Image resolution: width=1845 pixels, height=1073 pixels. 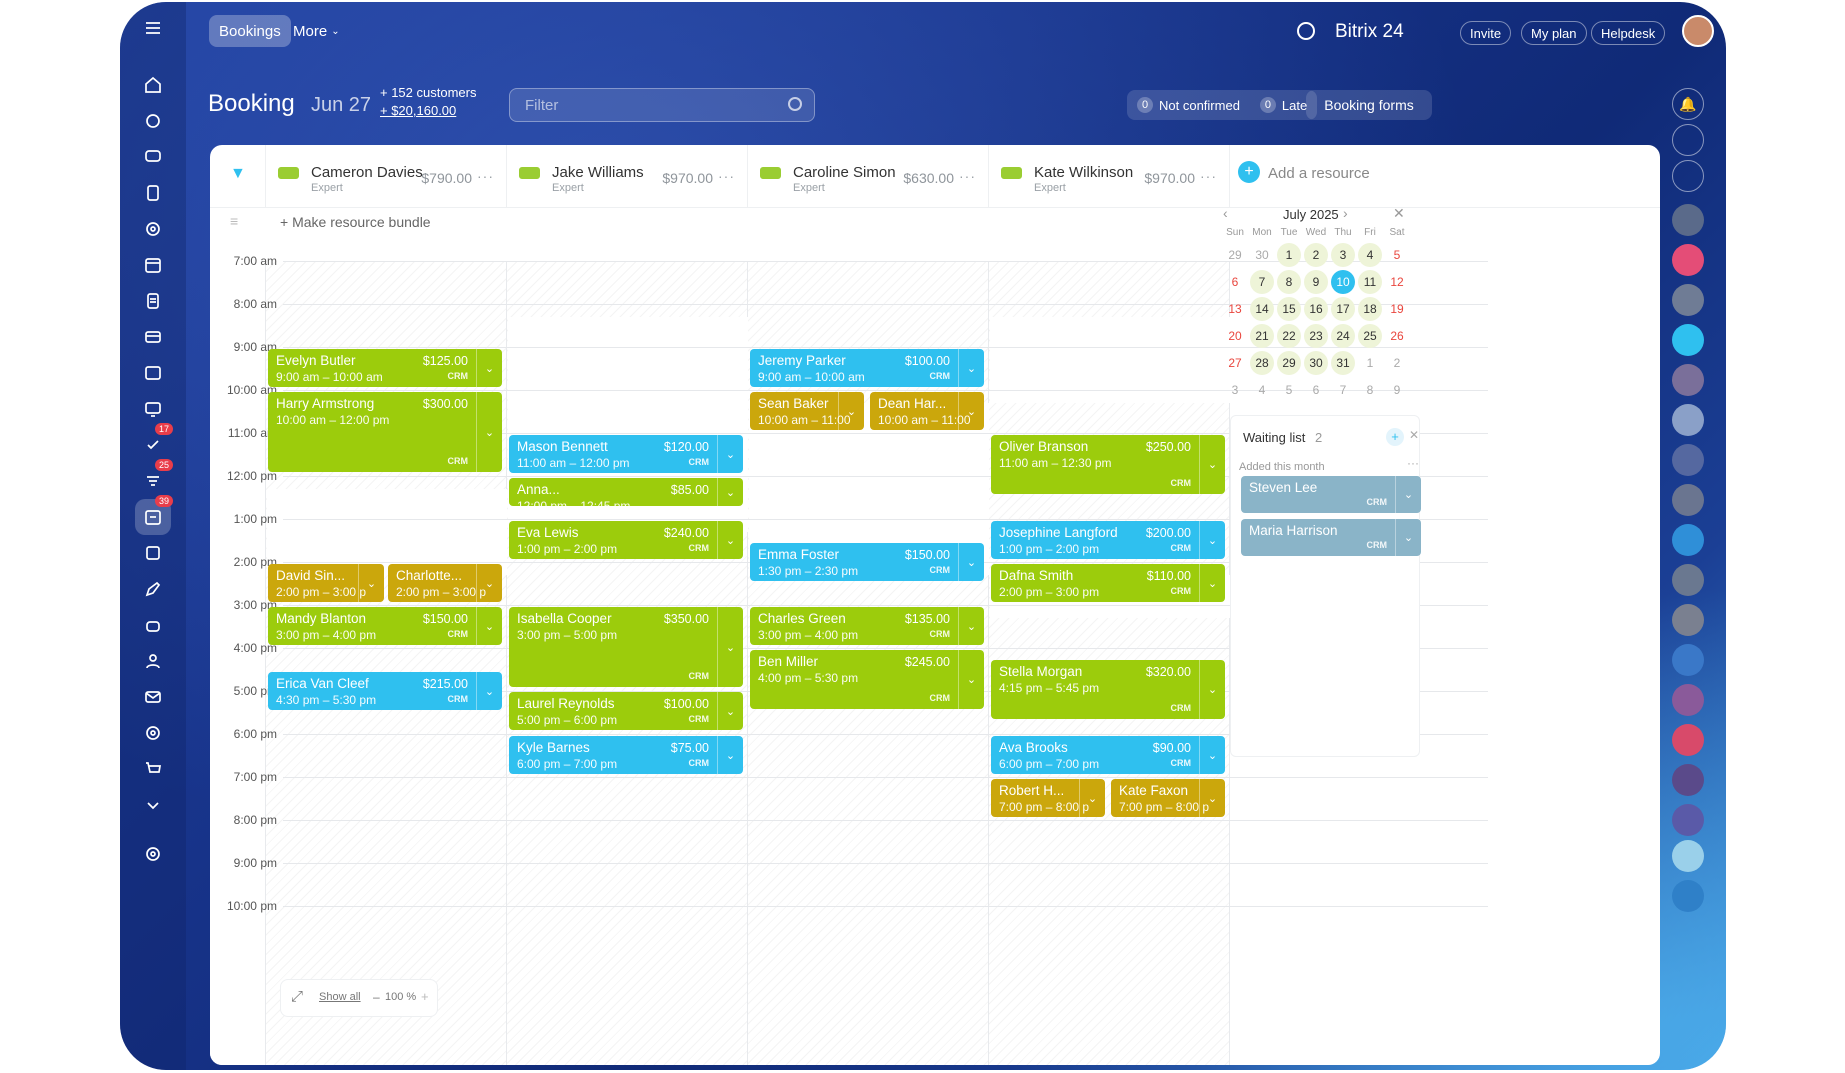 What do you see at coordinates (153, 265) in the screenshot?
I see `calendar-icon` at bounding box center [153, 265].